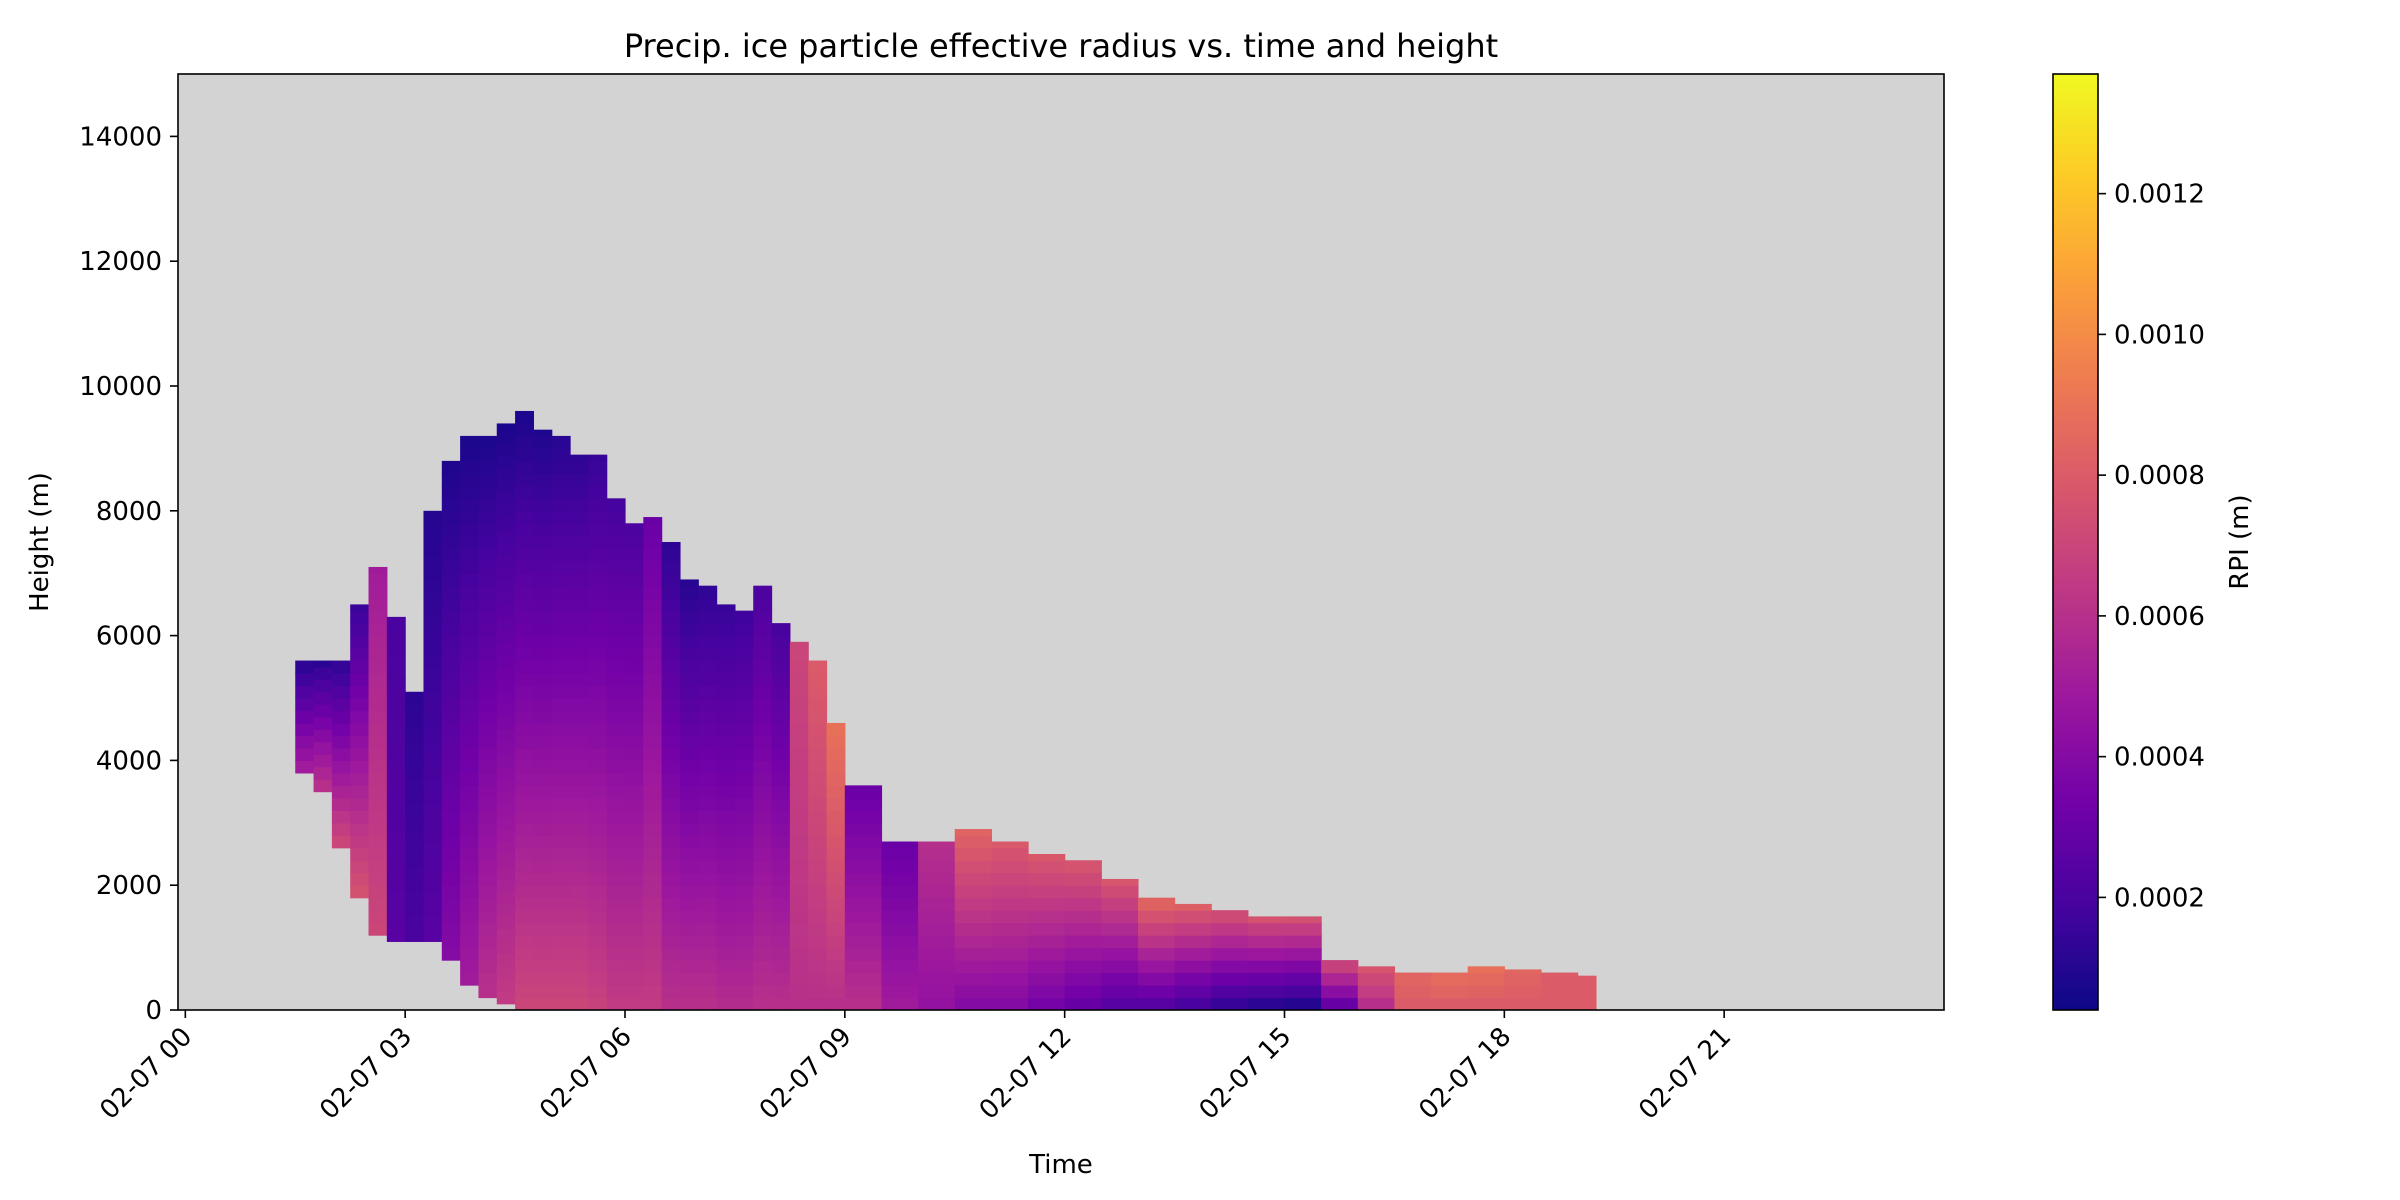  I want to click on x-tick-label: 02-07 12, so click(1026, 1074).